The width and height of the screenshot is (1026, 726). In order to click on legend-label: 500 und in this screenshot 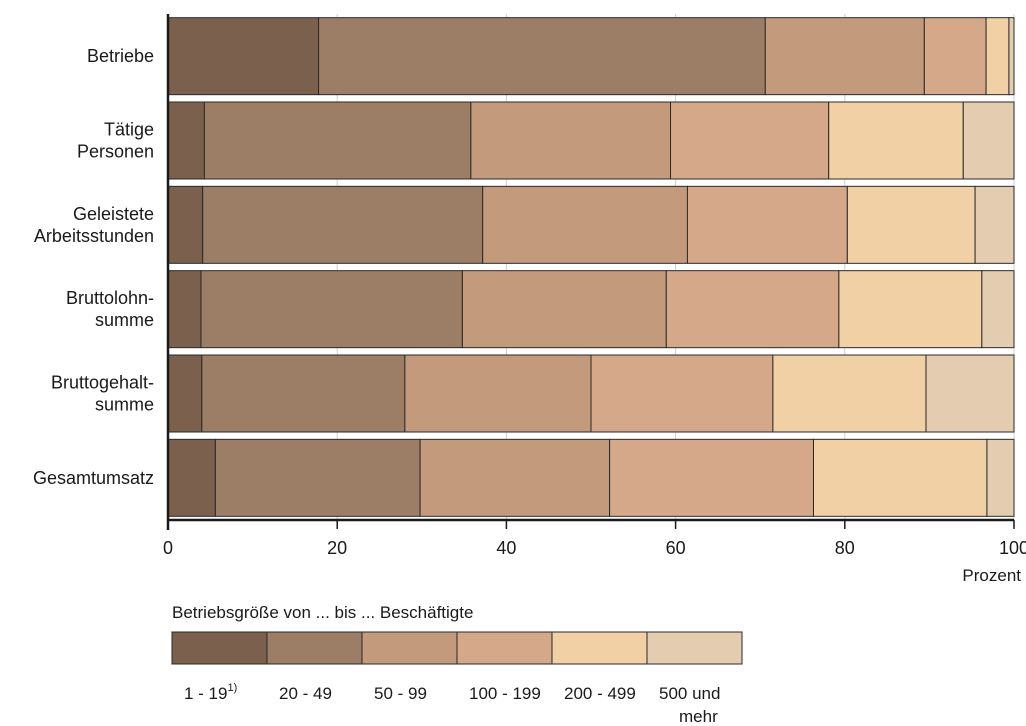, I will do `click(689, 693)`.